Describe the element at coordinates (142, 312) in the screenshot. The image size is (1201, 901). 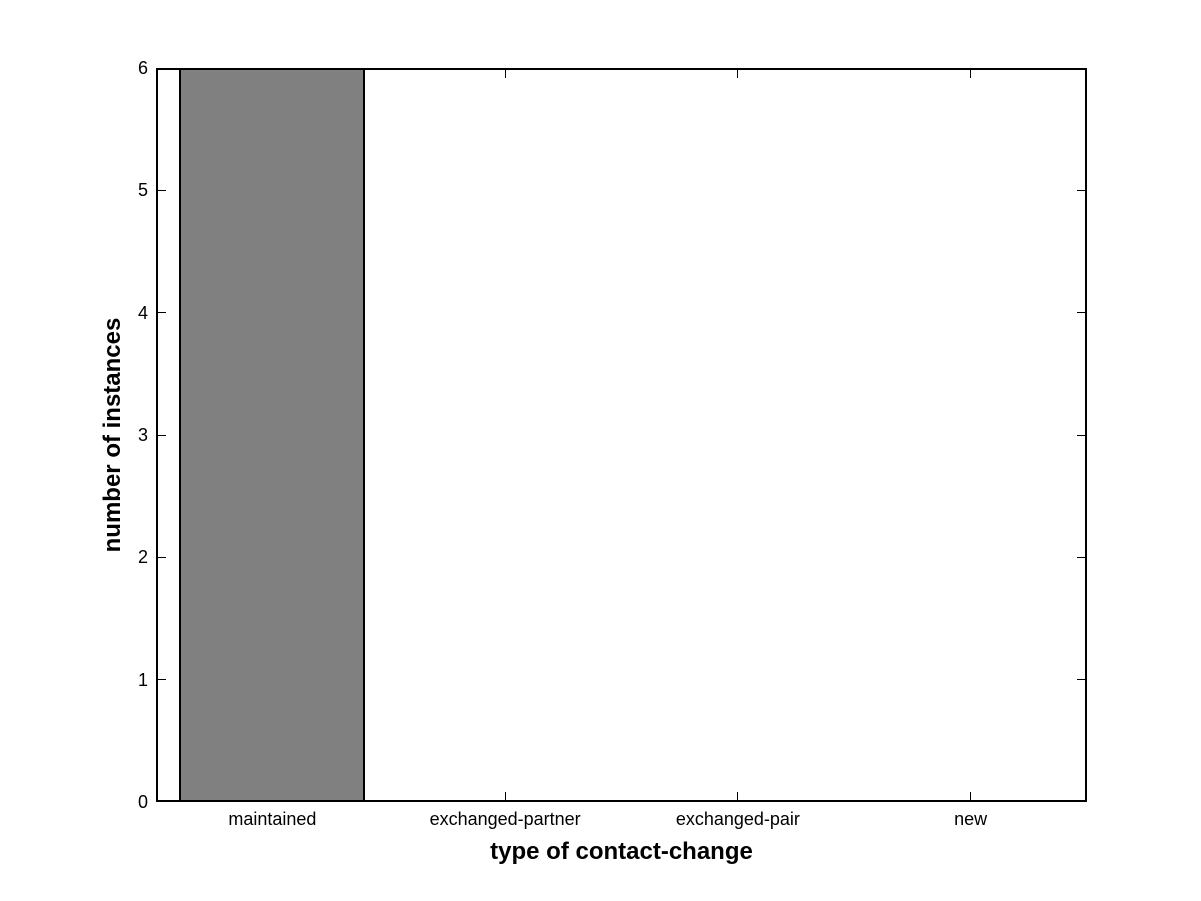
I see `y-tick-label: 4` at that location.